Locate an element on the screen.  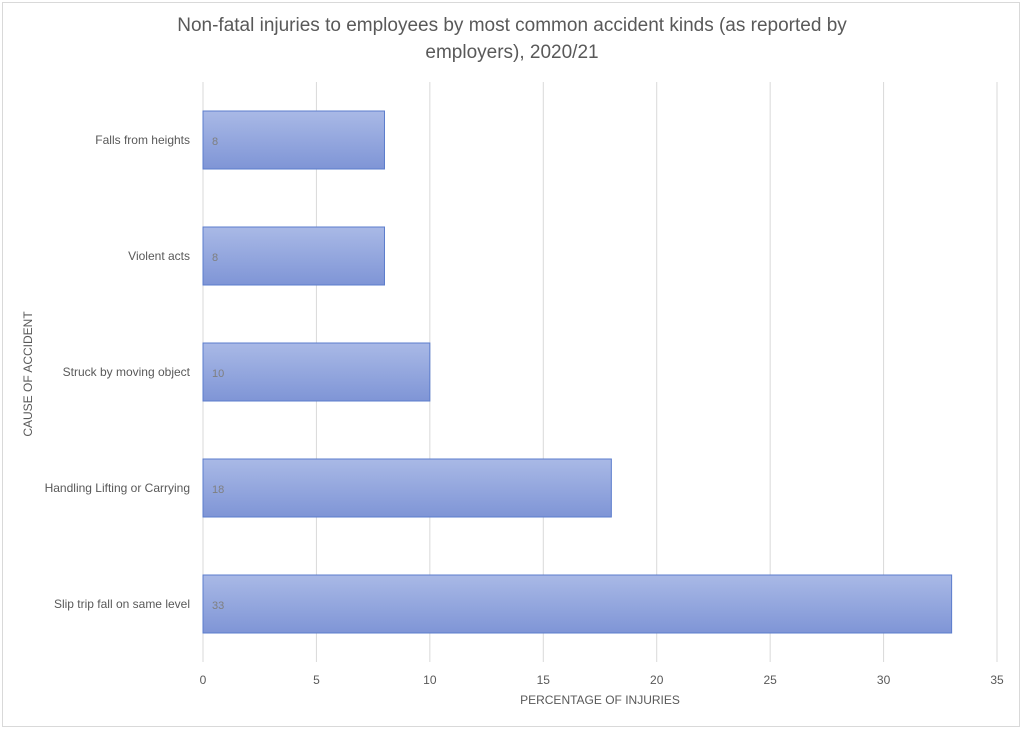
x-tick-label: 20 is located at coordinates (657, 680).